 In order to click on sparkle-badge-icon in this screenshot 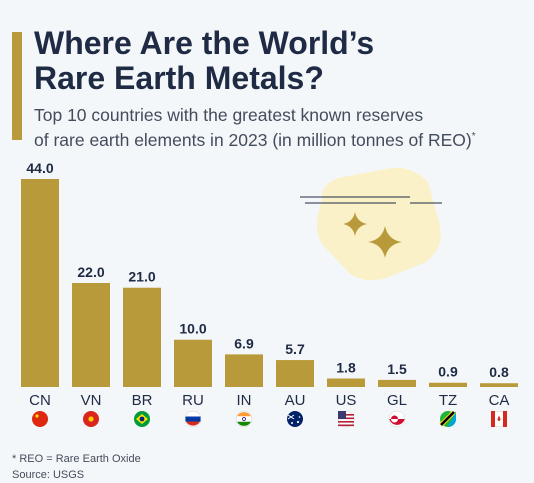, I will do `click(371, 224)`.